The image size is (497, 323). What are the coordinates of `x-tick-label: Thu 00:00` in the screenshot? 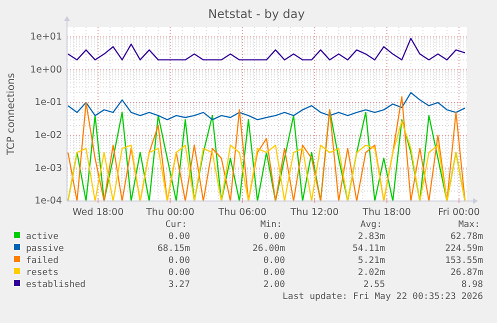 It's located at (169, 212).